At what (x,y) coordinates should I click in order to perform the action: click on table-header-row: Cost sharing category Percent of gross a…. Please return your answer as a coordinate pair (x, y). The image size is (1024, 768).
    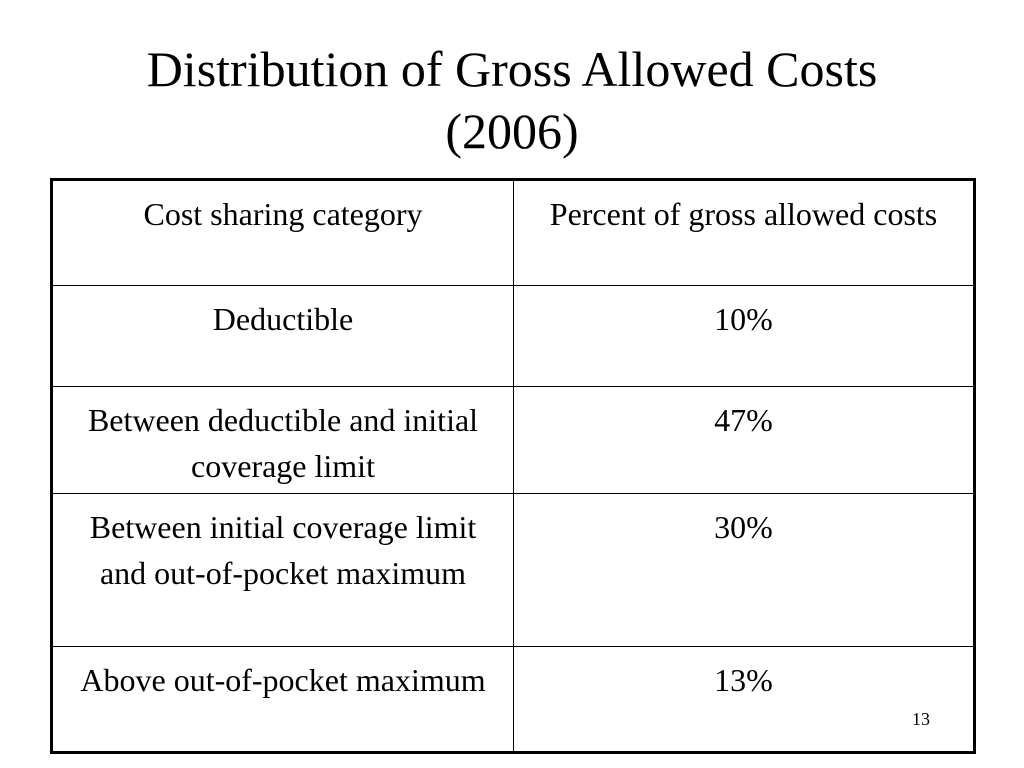
    Looking at the image, I should click on (513, 232).